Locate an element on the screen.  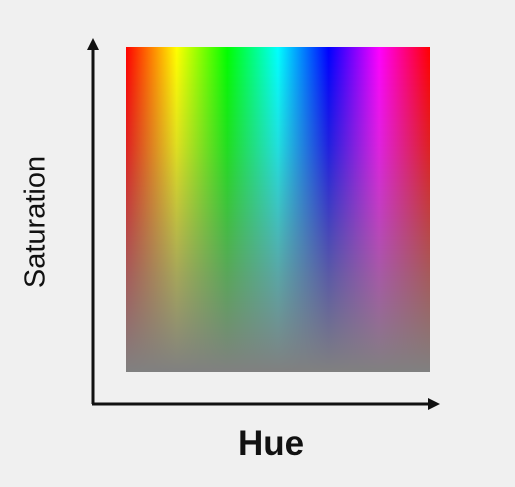
y-axis-arrowhead is located at coordinates (93, 44).